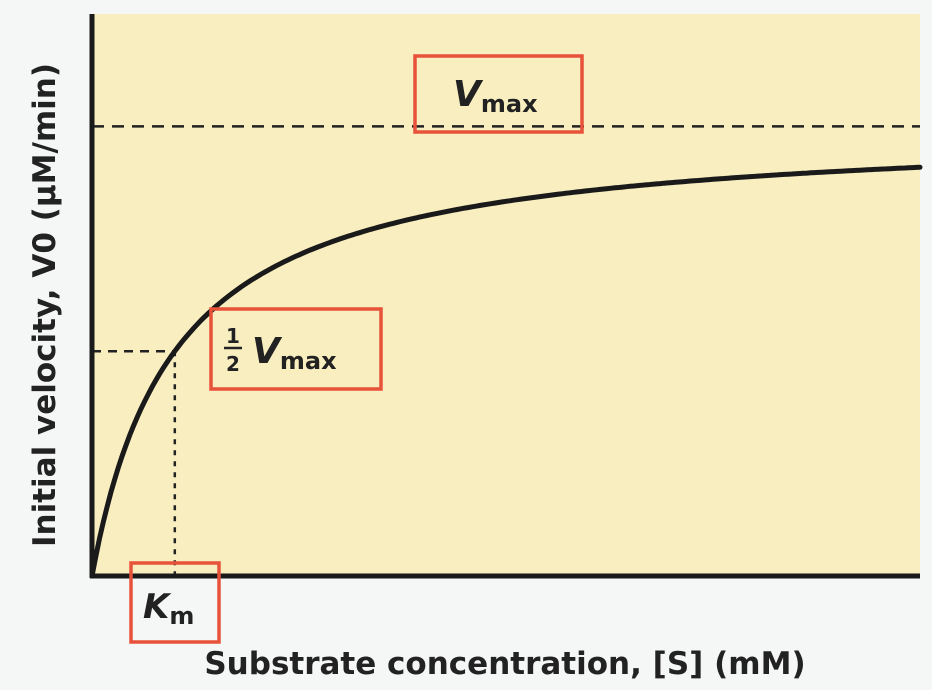  I want to click on half-vmax-numerator: 1, so click(233, 336).